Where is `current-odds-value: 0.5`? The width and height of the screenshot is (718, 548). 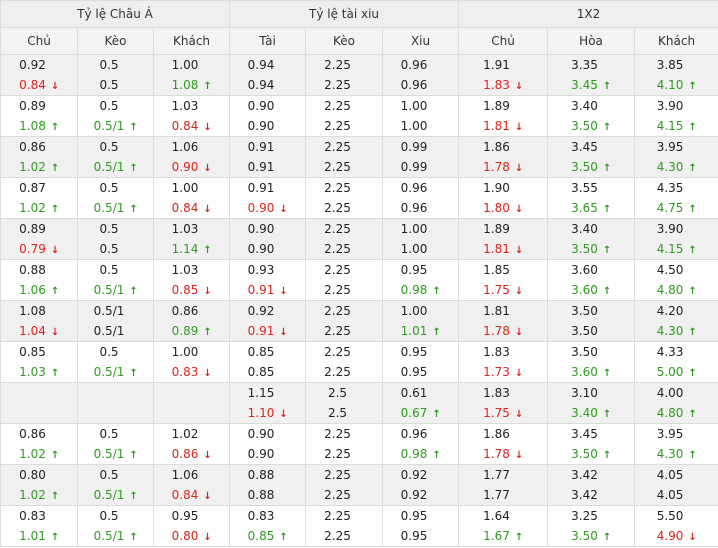
current-odds-value: 0.5 is located at coordinates (108, 249).